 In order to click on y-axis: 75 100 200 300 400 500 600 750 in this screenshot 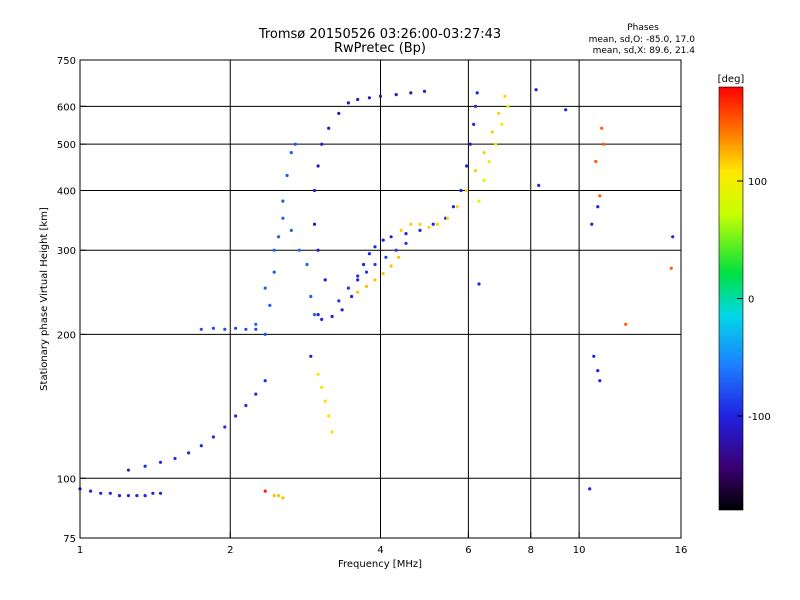, I will do `click(71, 300)`.